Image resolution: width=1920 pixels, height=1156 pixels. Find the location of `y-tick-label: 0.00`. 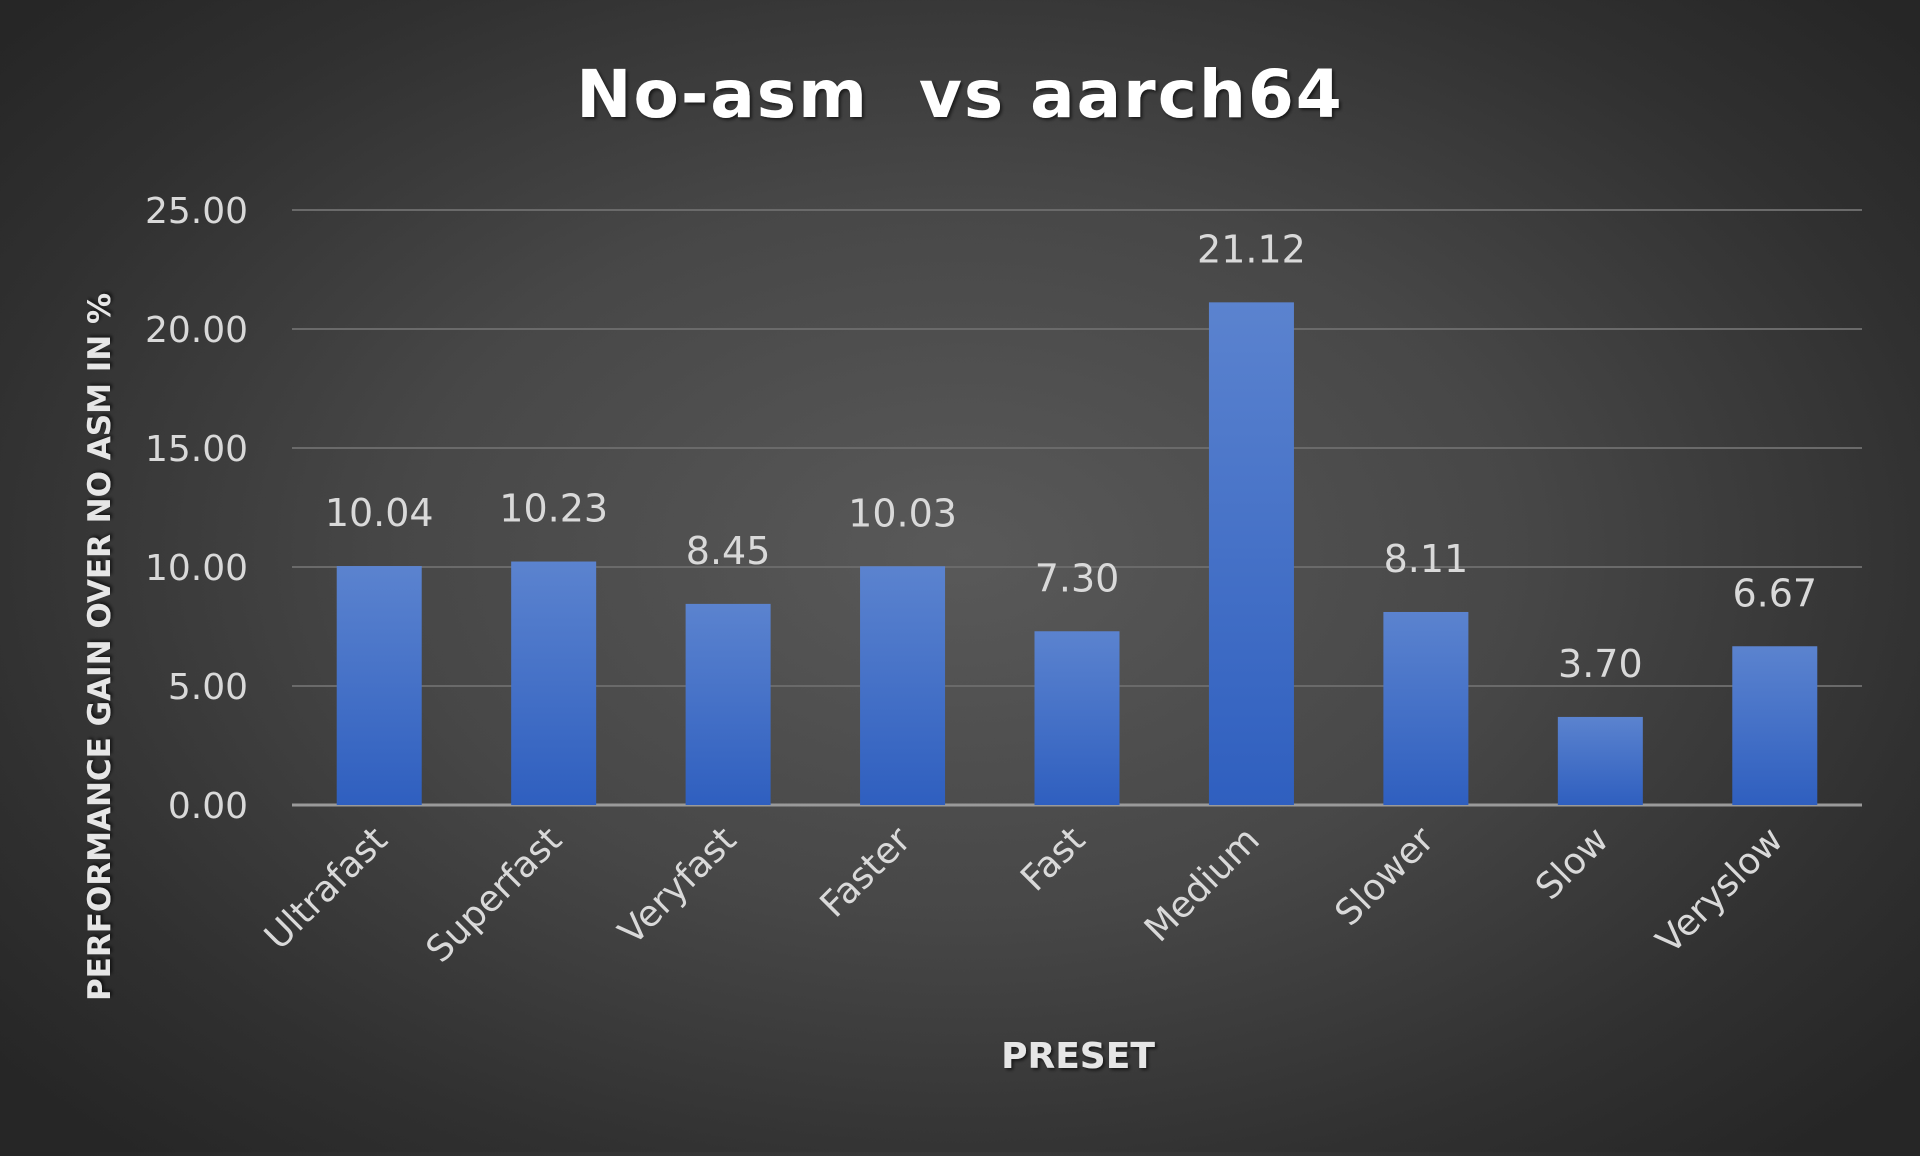

y-tick-label: 0.00 is located at coordinates (208, 806).